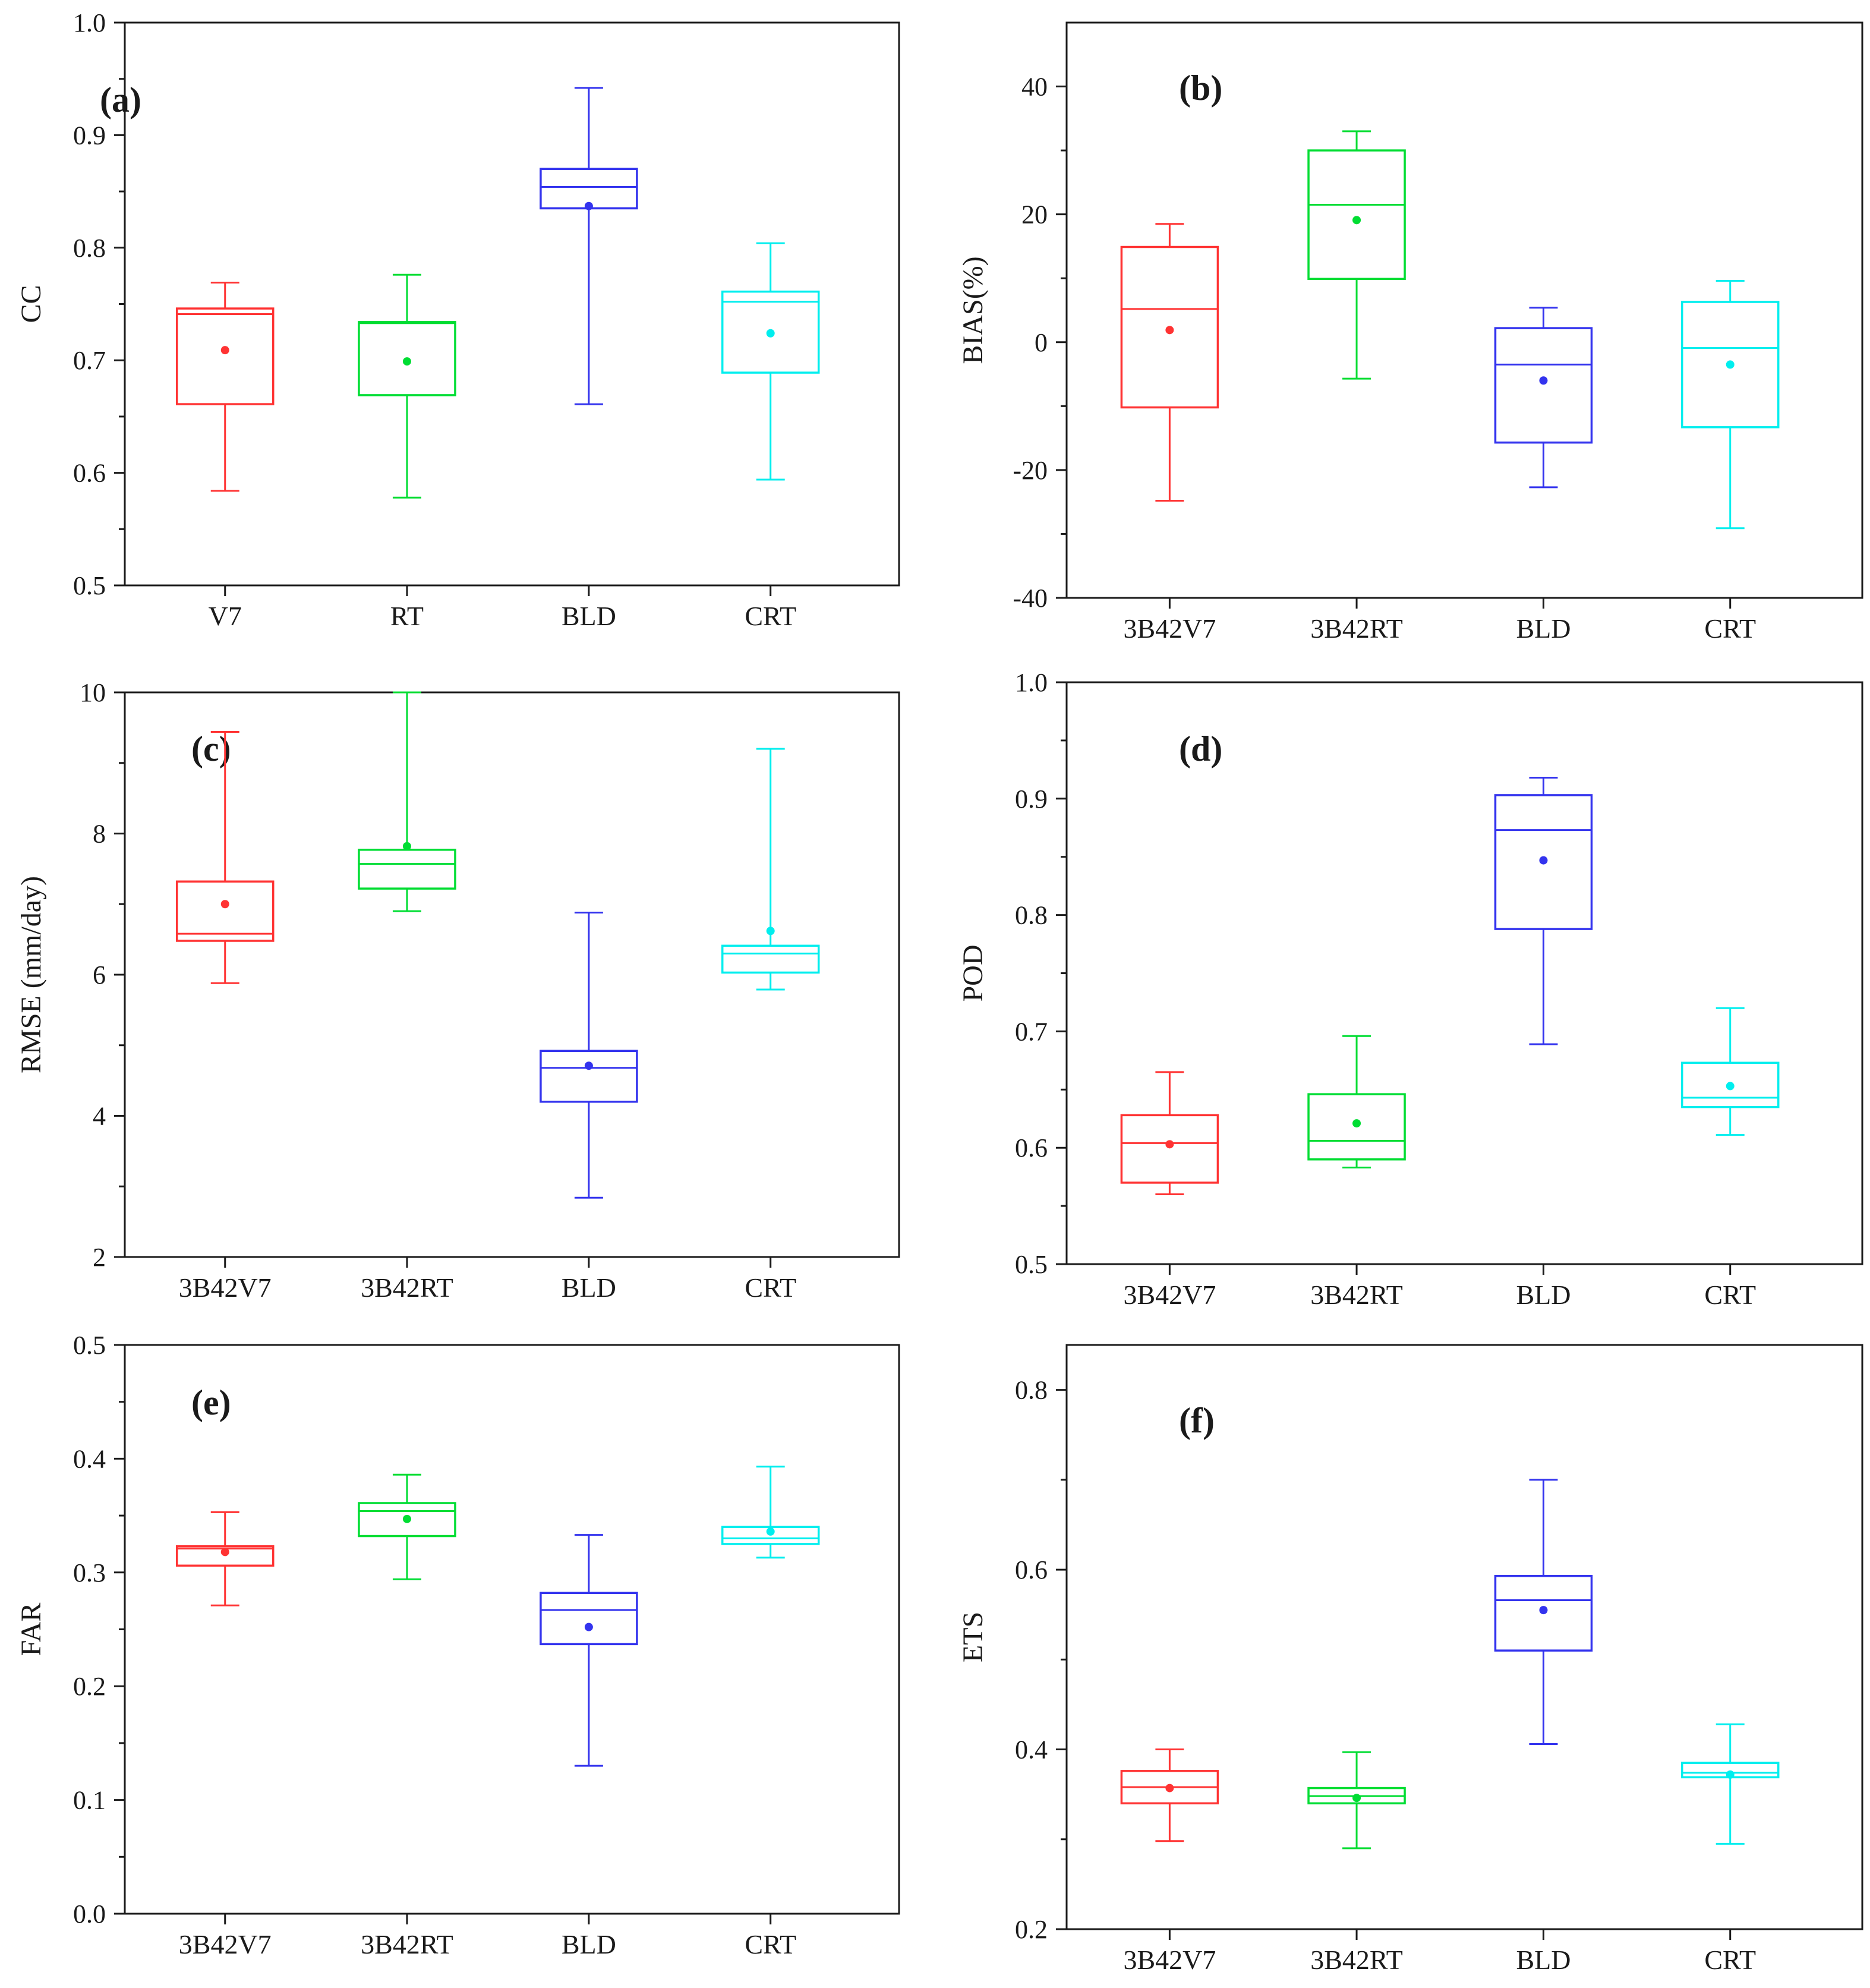 This screenshot has width=1870, height=1988. I want to click on y-tick-label: 0.9, so click(89, 135).